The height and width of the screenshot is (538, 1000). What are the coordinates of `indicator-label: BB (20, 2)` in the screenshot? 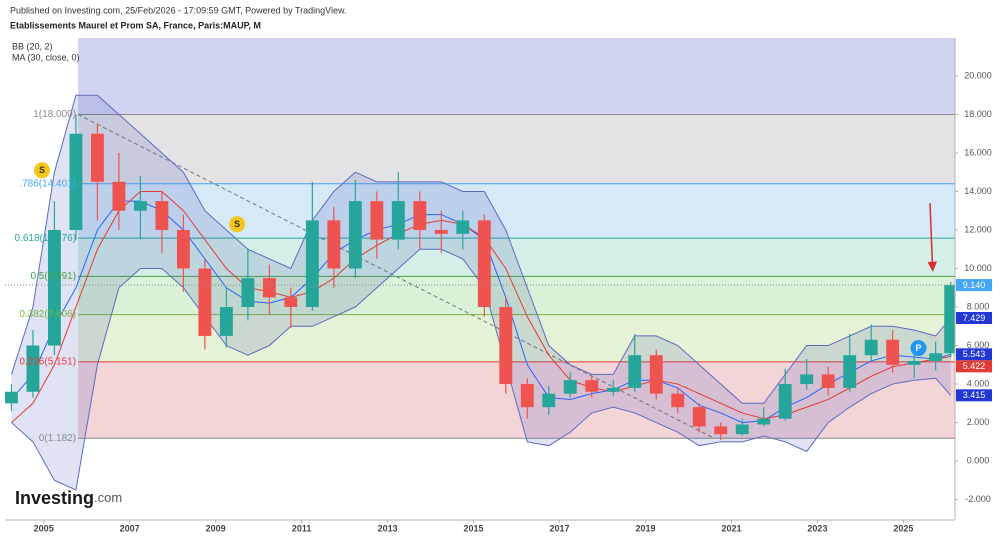 It's located at (32, 46).